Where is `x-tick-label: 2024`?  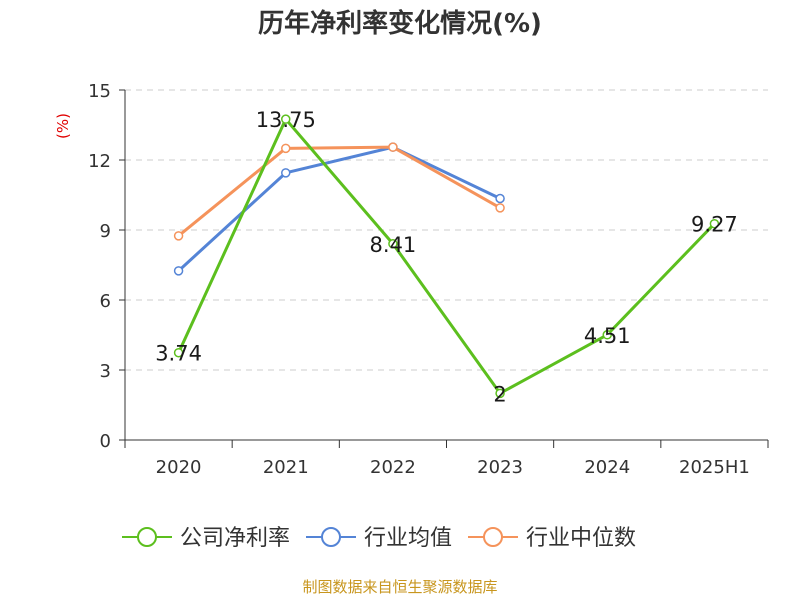
x-tick-label: 2024 is located at coordinates (607, 467).